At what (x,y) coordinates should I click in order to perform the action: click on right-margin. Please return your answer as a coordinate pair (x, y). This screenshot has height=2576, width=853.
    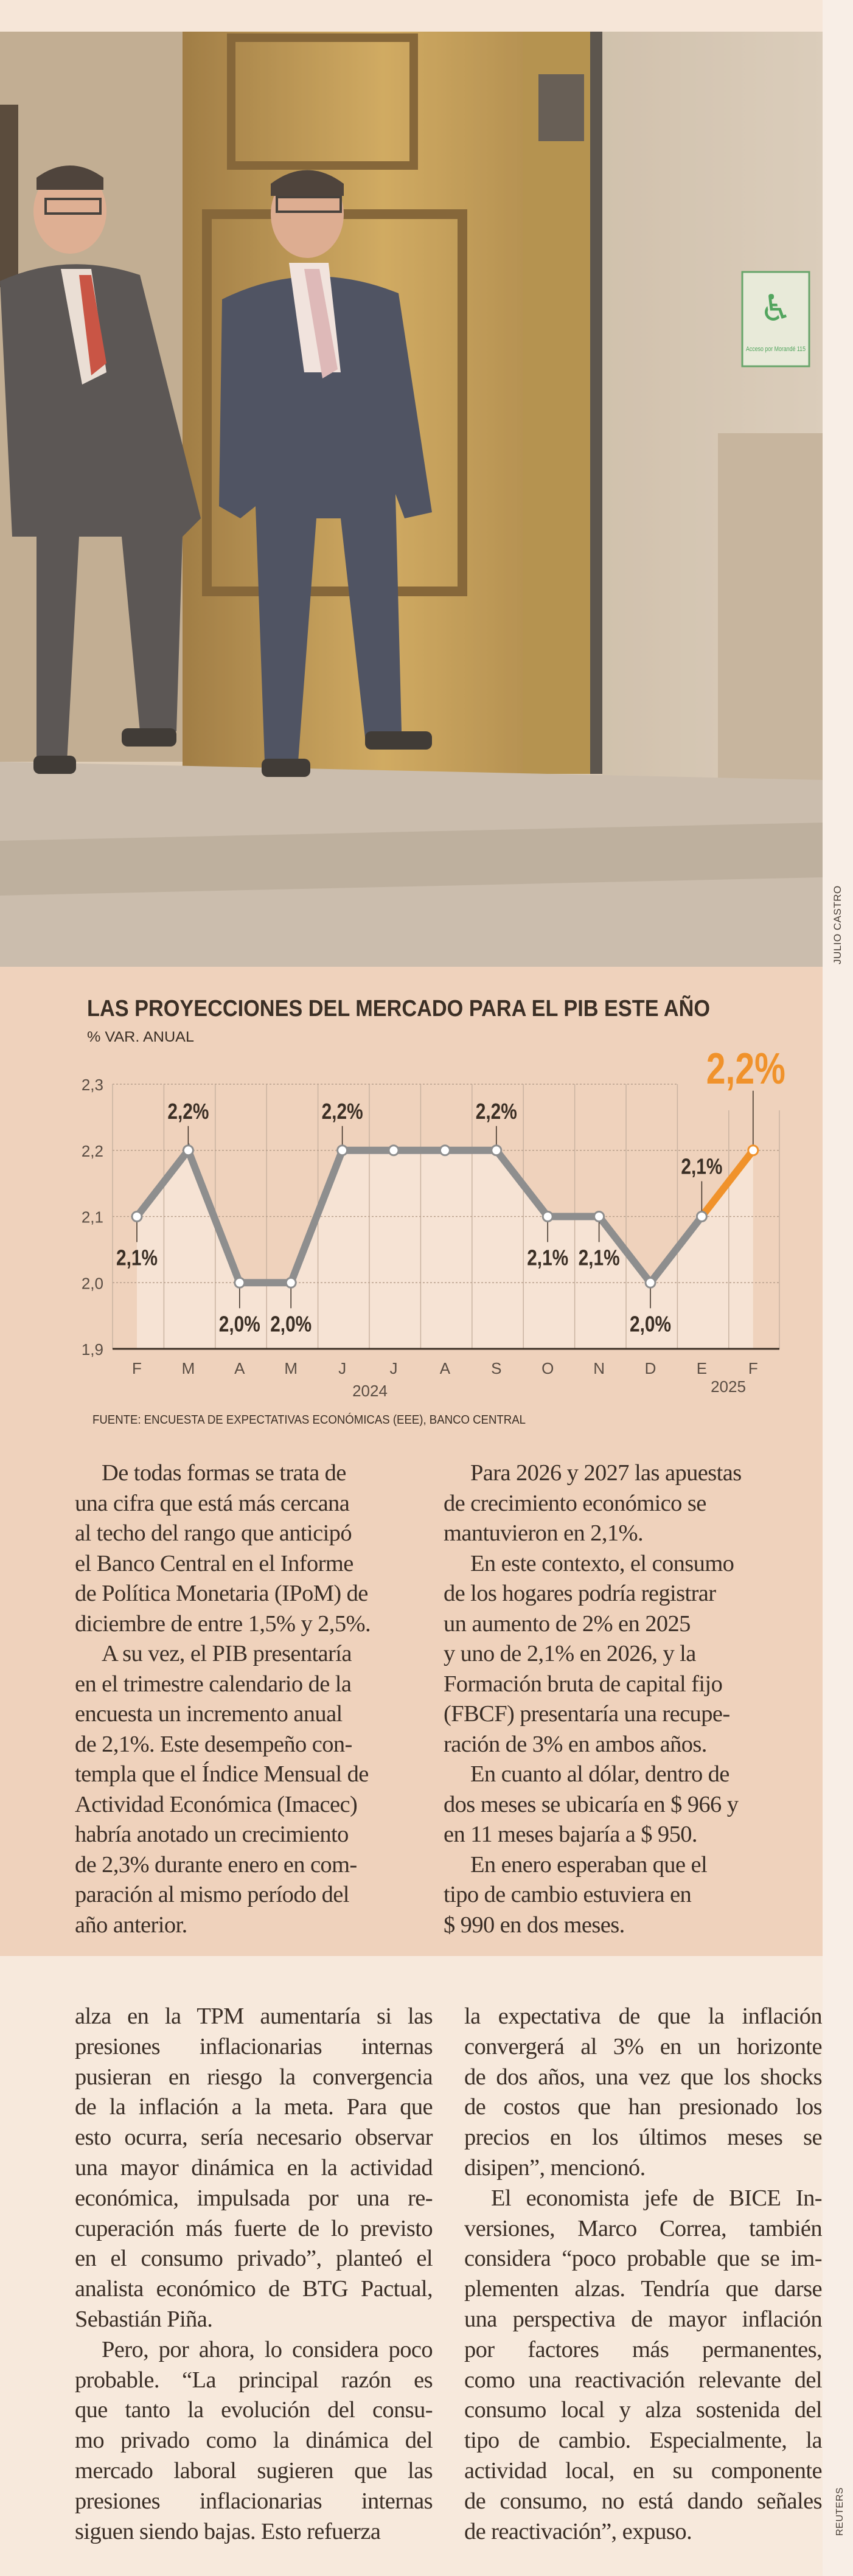
    Looking at the image, I should click on (838, 1288).